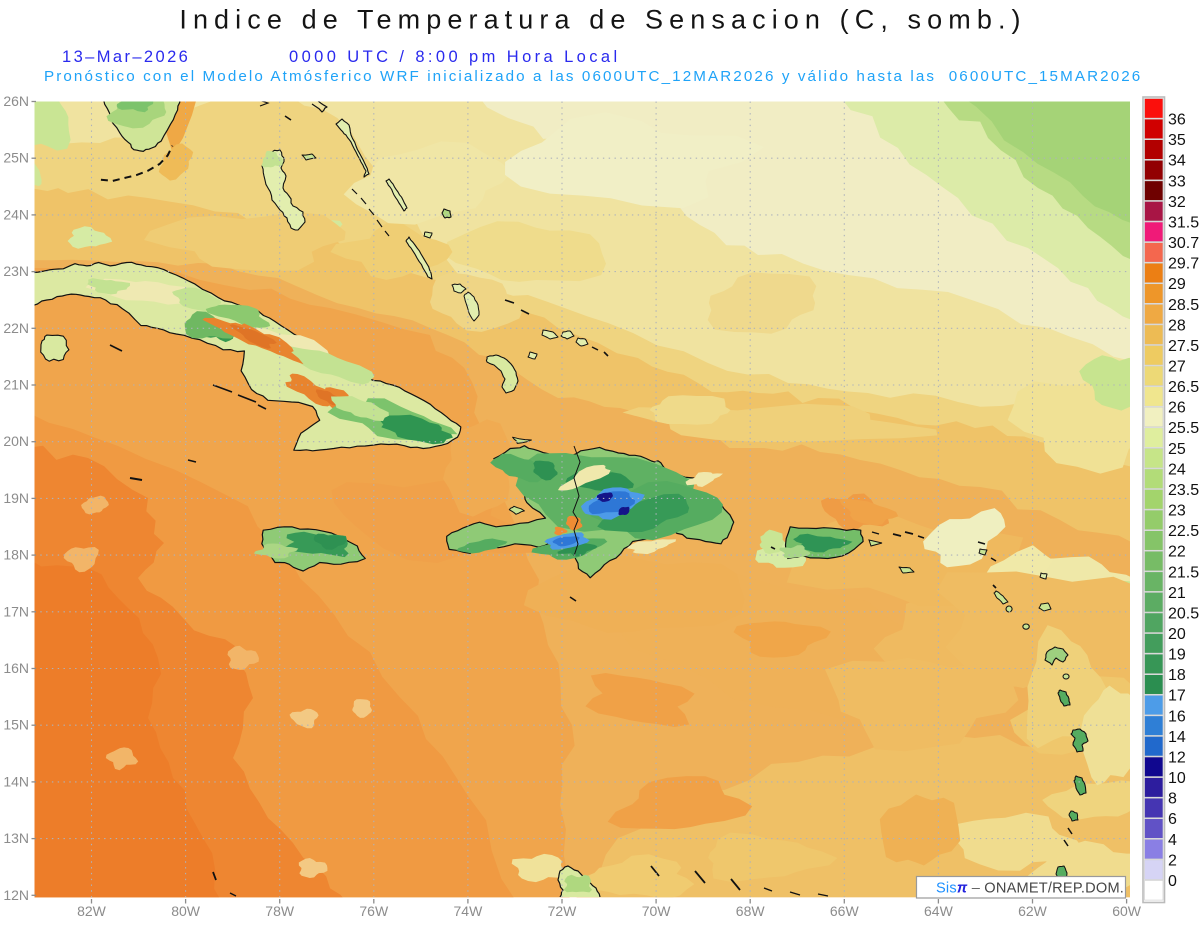  What do you see at coordinates (1177, 696) in the screenshot?
I see `svg-text: 17` at bounding box center [1177, 696].